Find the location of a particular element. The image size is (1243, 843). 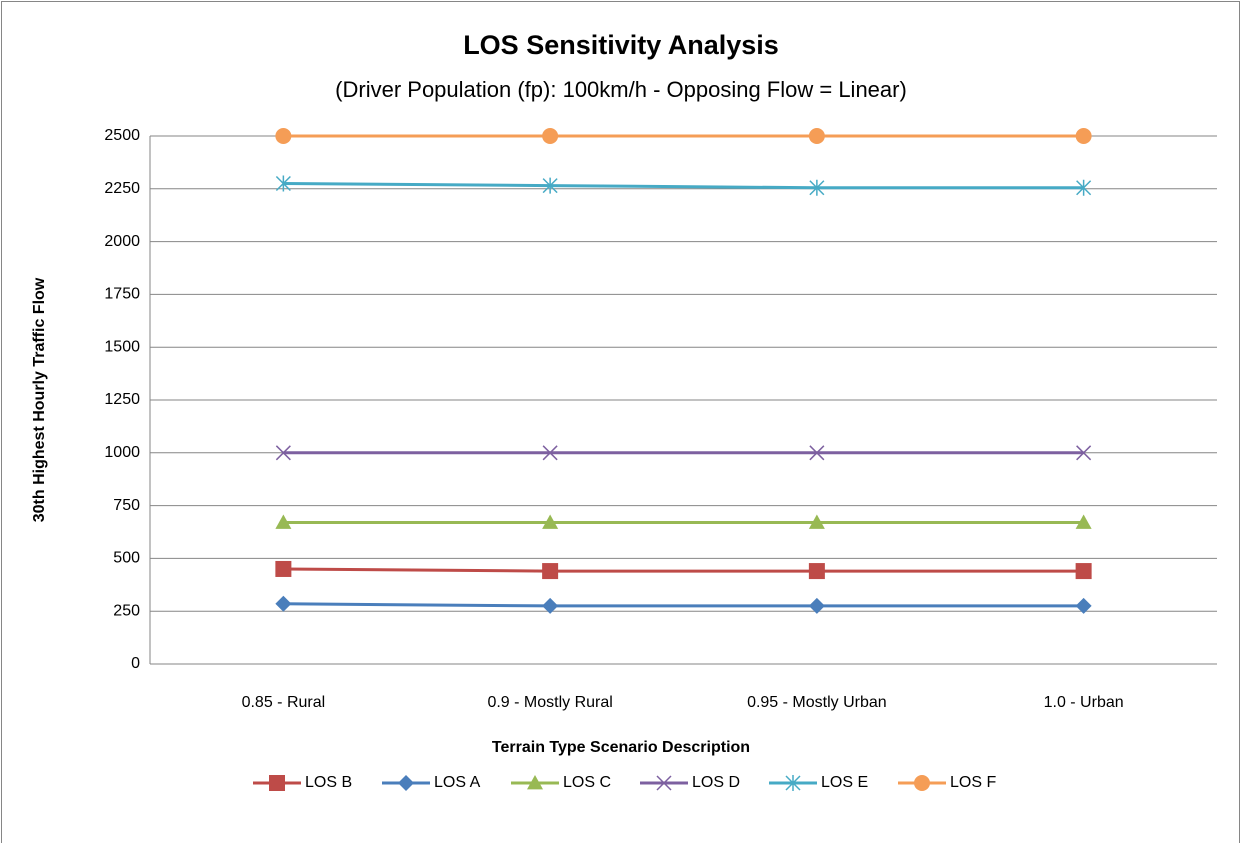

y-tick-label: 750 is located at coordinates (126, 505).